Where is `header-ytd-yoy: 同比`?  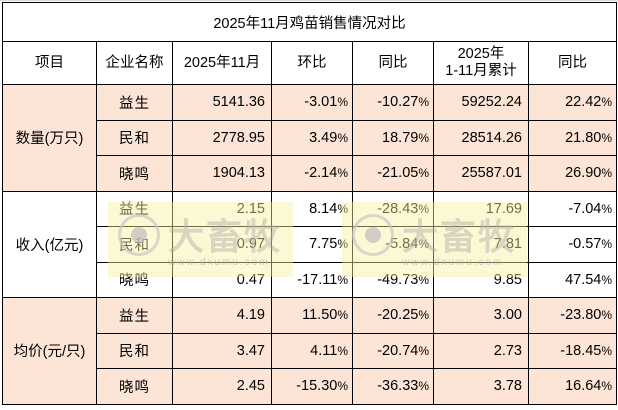
header-ytd-yoy: 同比 is located at coordinates (572, 63).